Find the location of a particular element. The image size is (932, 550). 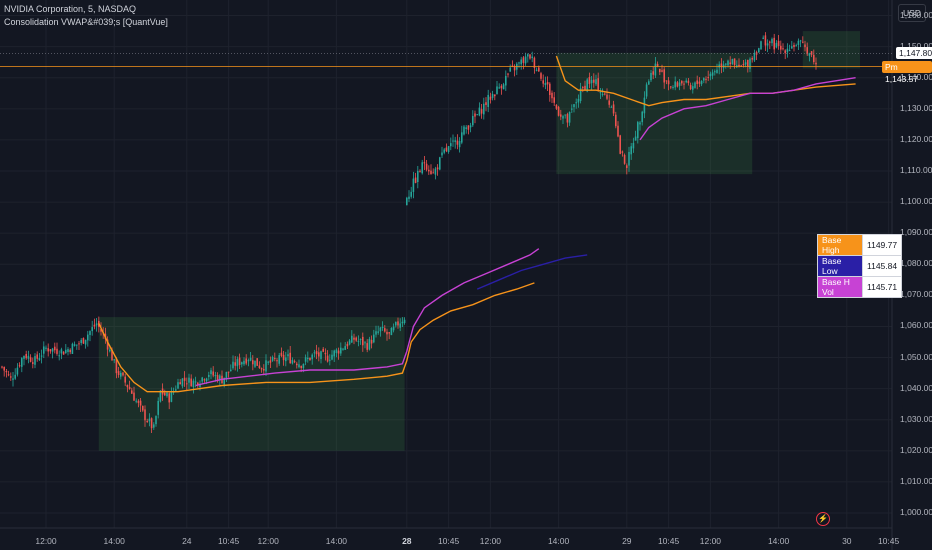

currency-button: USD is located at coordinates (912, 13).